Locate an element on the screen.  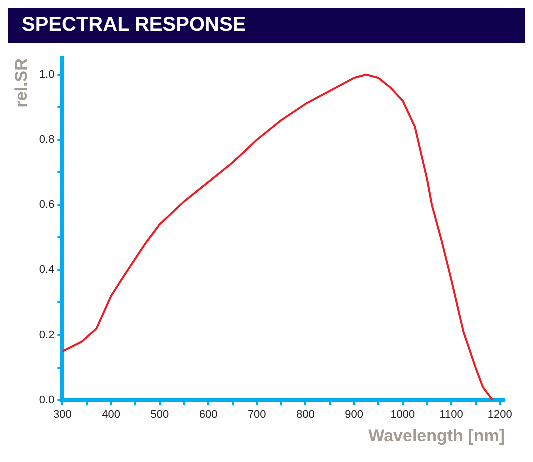
y-tick-label: 0.0 is located at coordinates (47, 400).